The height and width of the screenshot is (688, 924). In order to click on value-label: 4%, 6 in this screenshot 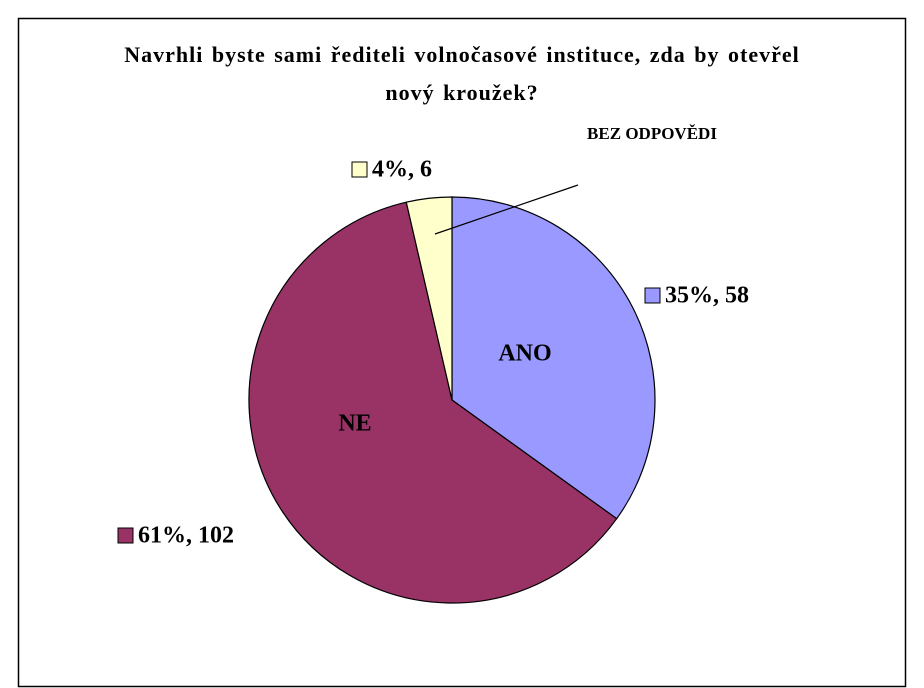, I will do `click(402, 170)`.